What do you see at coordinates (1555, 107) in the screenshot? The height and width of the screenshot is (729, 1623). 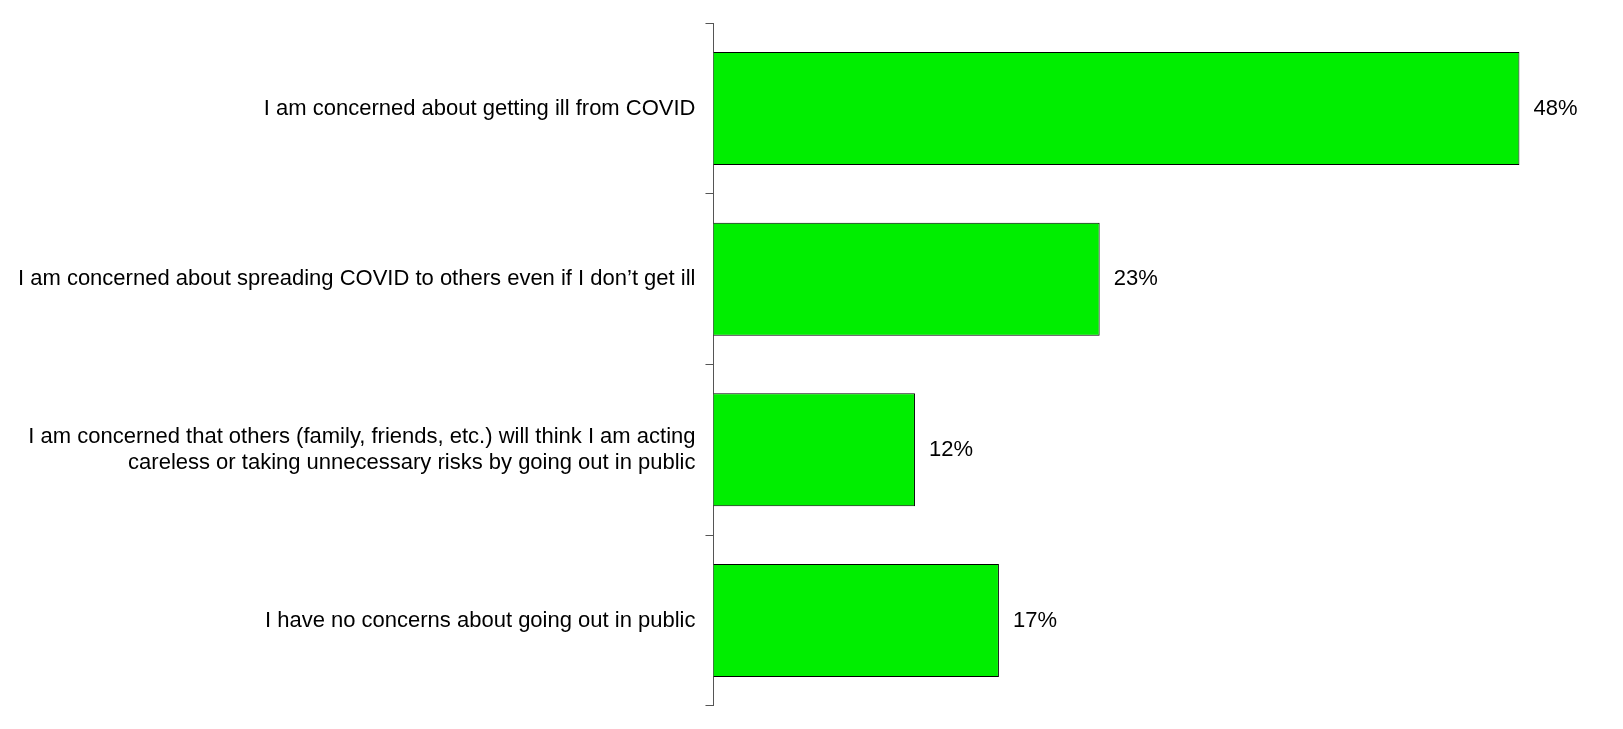 I see `data-label: 48%` at bounding box center [1555, 107].